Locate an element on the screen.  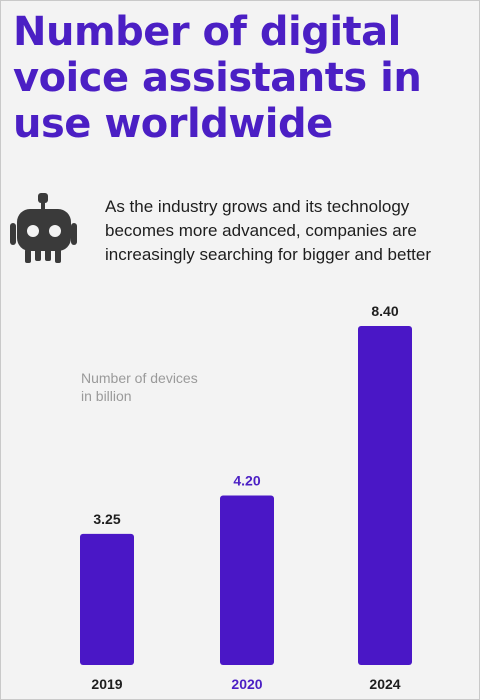
value-label-2019: 3.25 is located at coordinates (106, 519).